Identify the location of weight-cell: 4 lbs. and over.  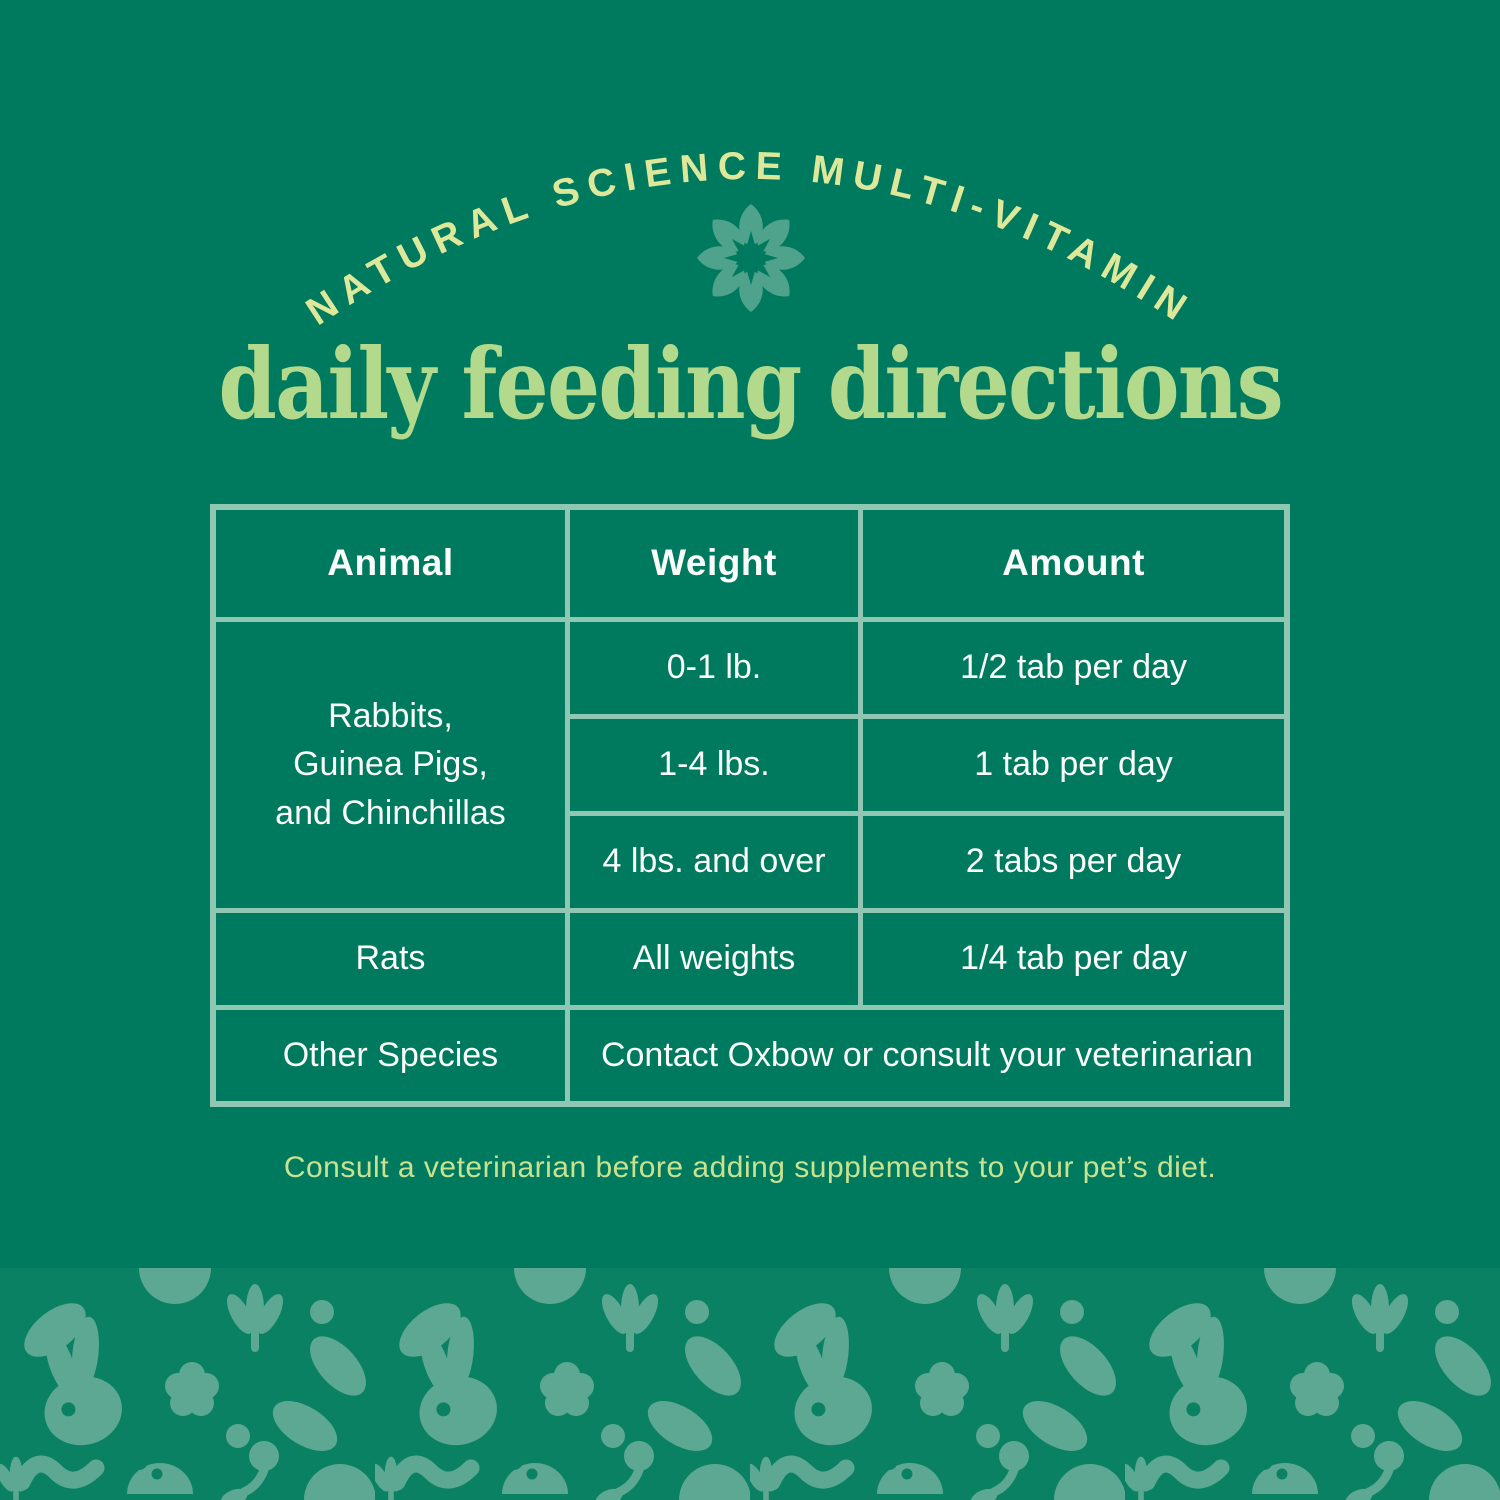
(714, 861).